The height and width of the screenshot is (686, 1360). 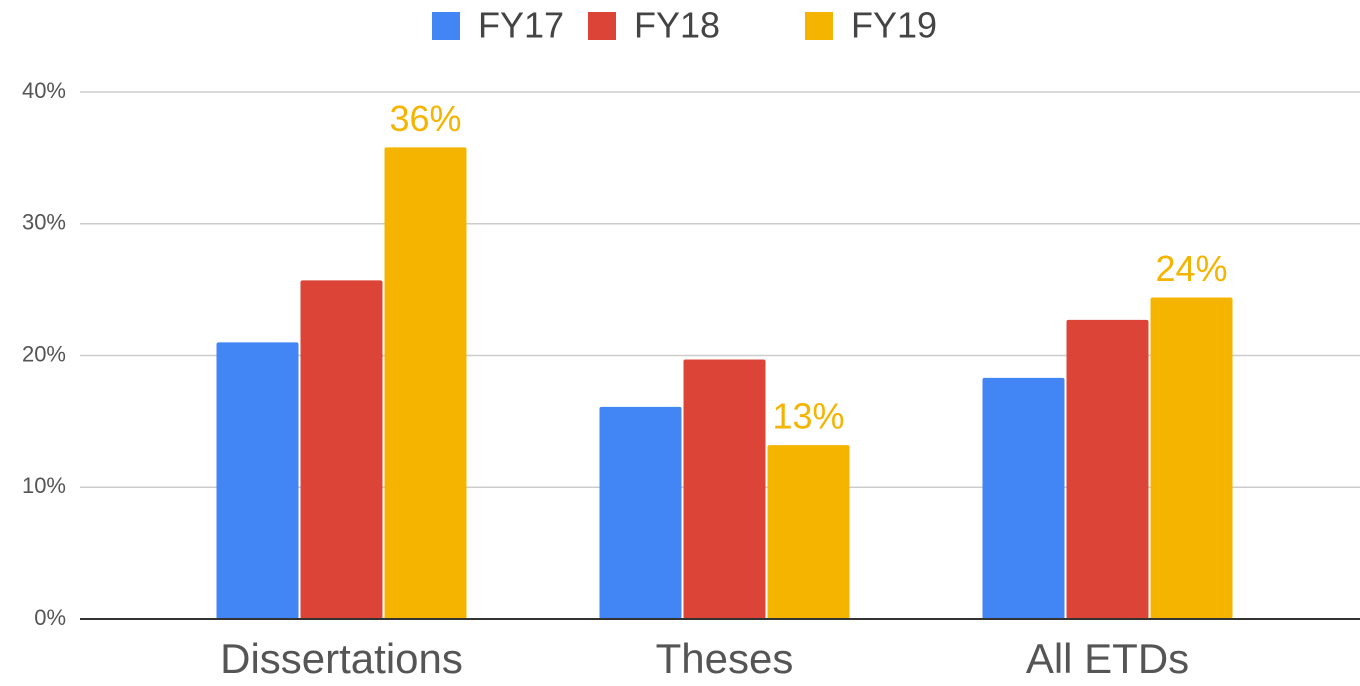 What do you see at coordinates (521, 25) in the screenshot?
I see `legend-label: FY17` at bounding box center [521, 25].